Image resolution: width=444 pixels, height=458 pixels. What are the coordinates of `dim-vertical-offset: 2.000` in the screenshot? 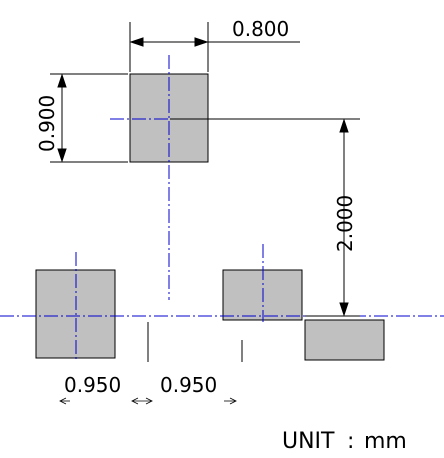 It's located at (345, 223).